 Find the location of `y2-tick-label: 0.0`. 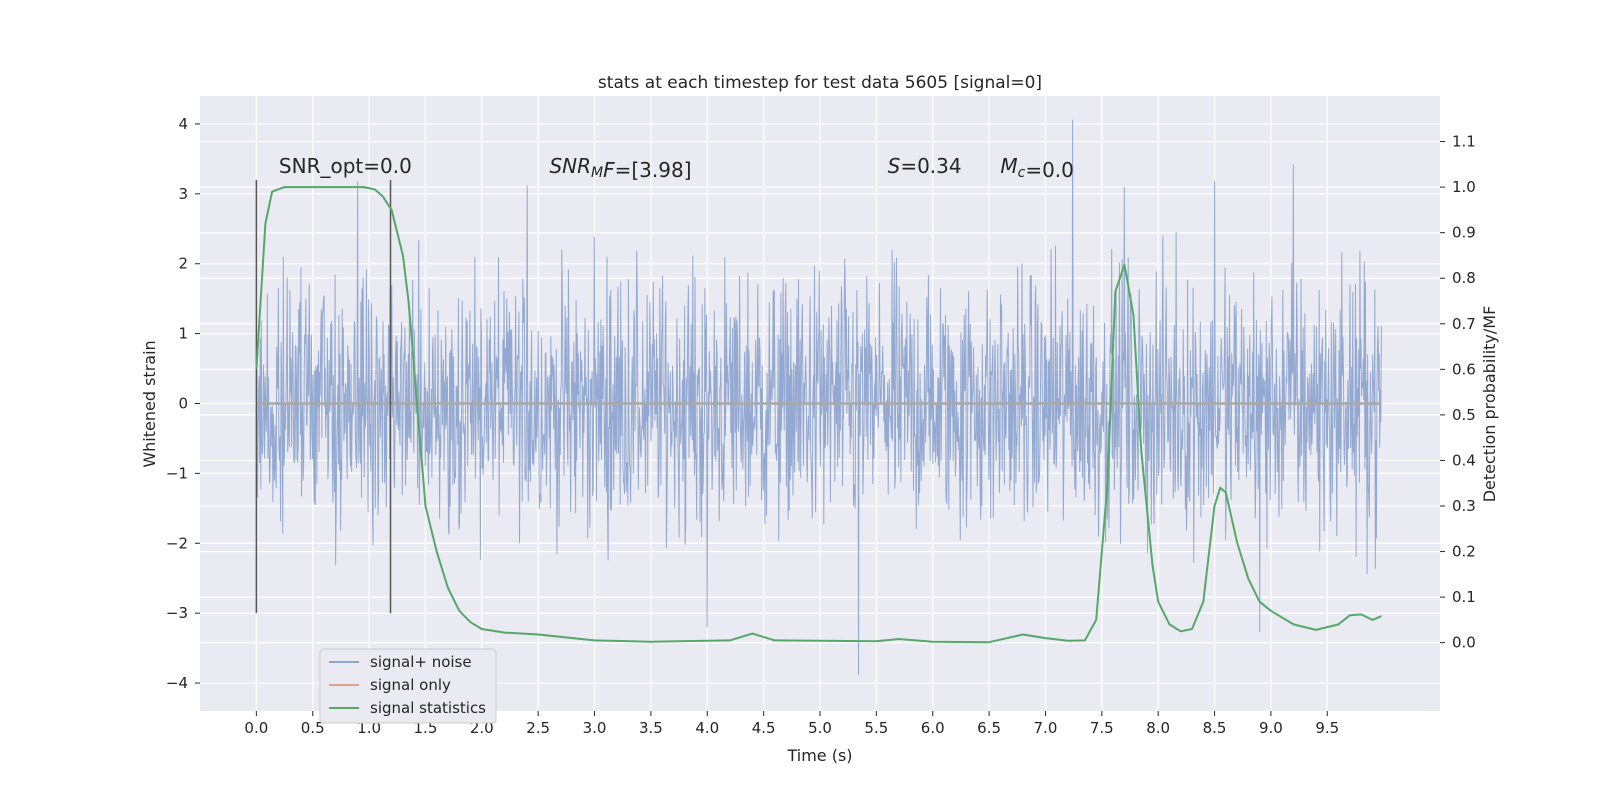

y2-tick-label: 0.0 is located at coordinates (1464, 643).